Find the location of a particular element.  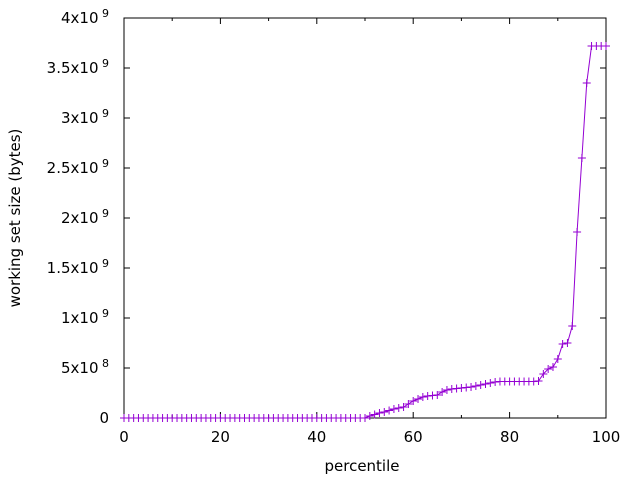

y-tick-label: 3x10 9 is located at coordinates (85, 117).